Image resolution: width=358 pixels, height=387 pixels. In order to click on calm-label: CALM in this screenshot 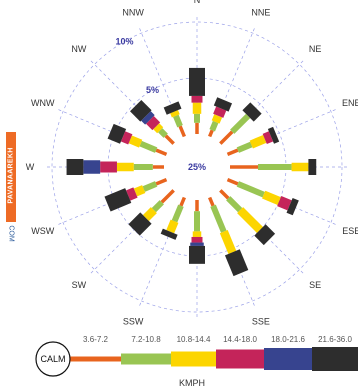, I will do `click(52, 359)`.